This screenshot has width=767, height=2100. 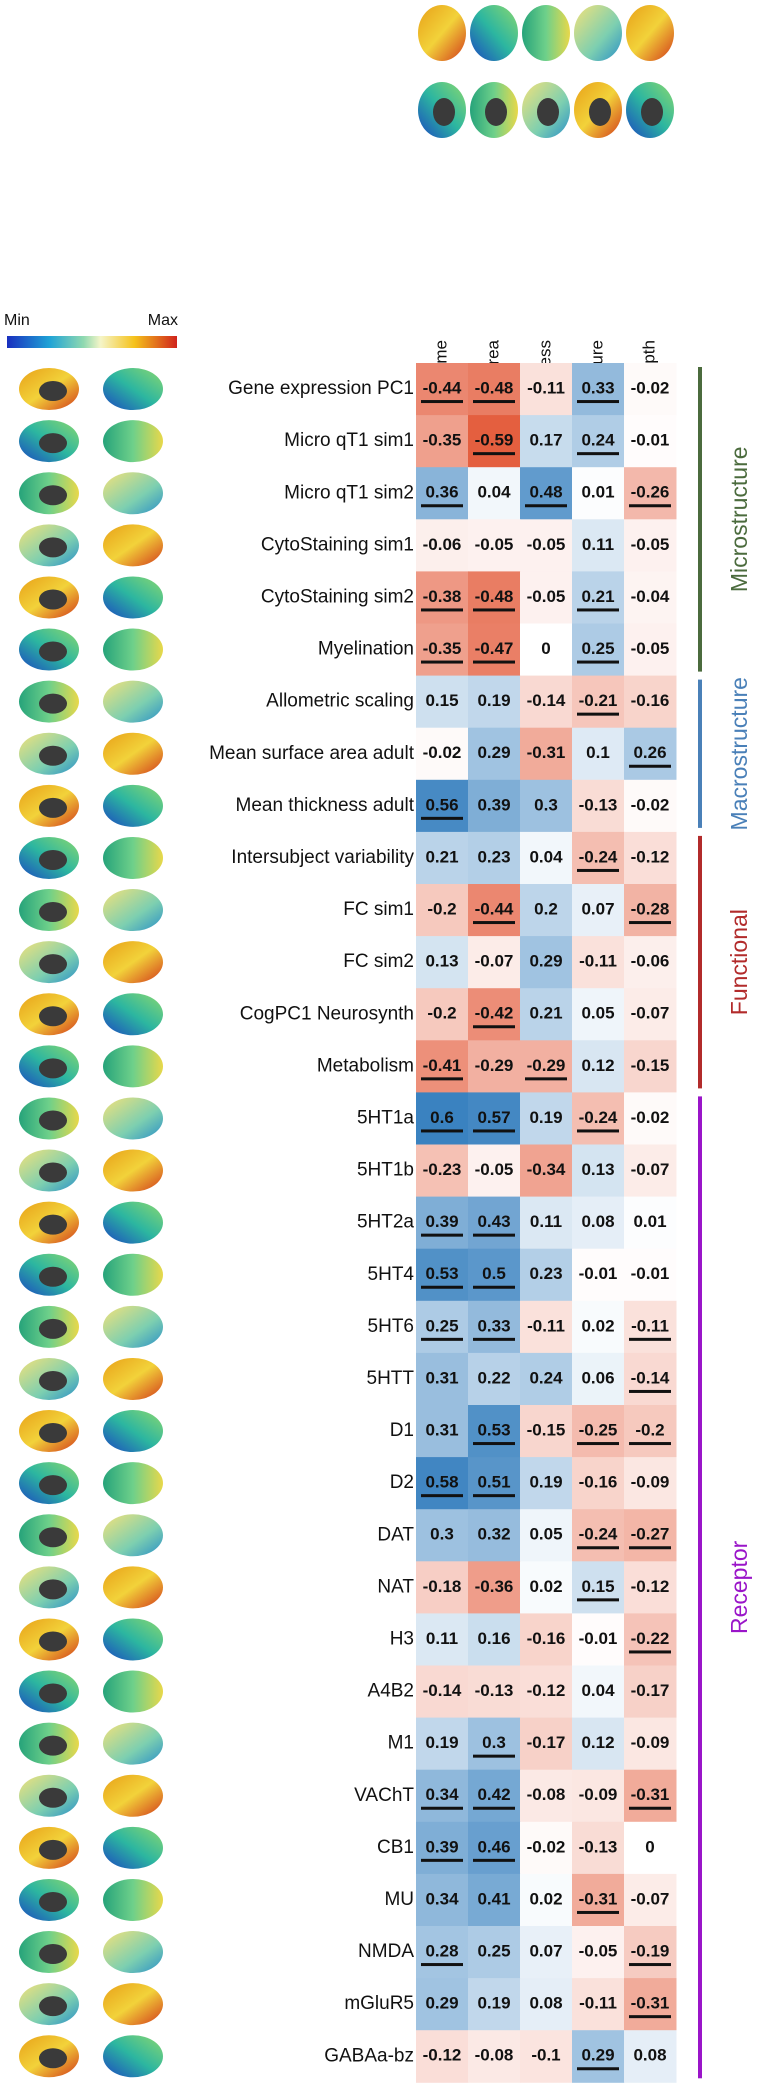 What do you see at coordinates (366, 649) in the screenshot?
I see `row-label: Myelination` at bounding box center [366, 649].